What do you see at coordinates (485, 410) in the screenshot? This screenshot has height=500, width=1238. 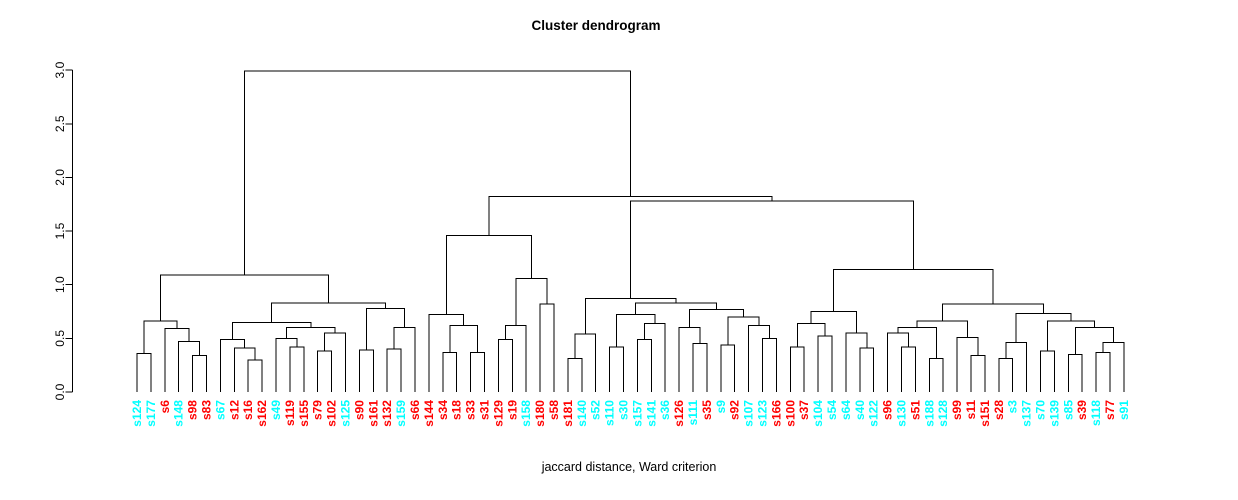 I see `leaf-label: s31` at bounding box center [485, 410].